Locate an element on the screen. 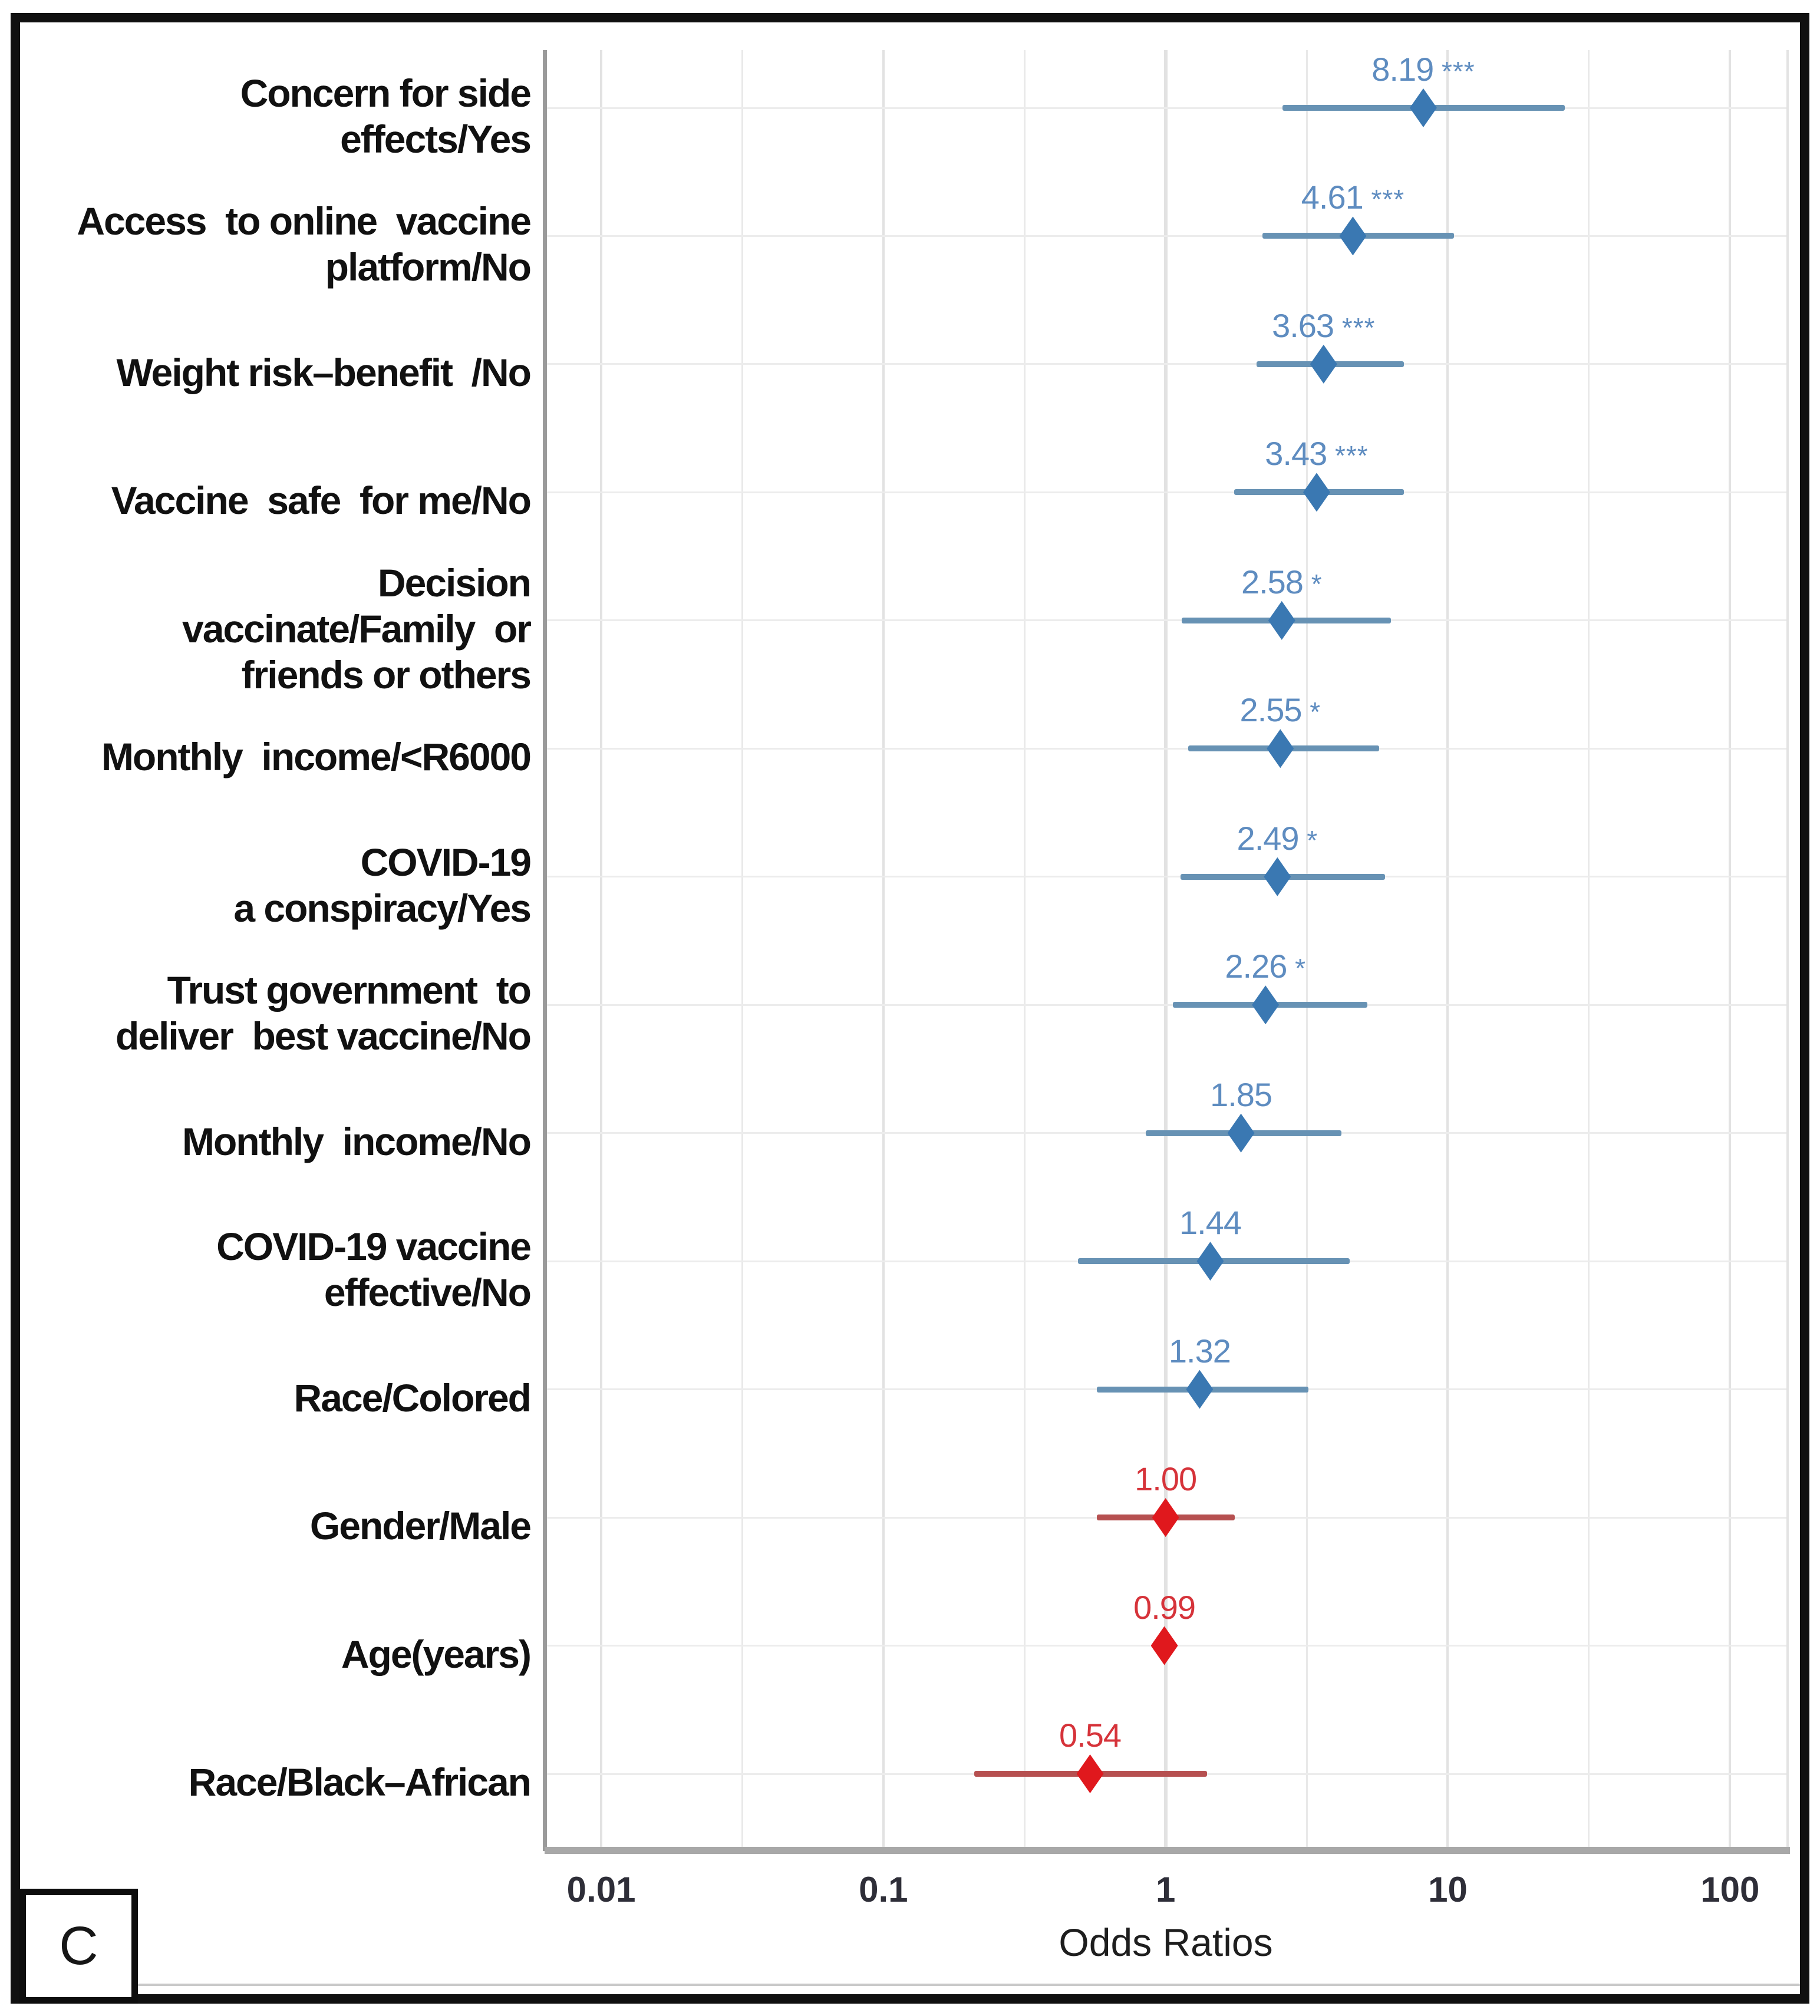 This screenshot has width=1820, height=2016. x-axis-title: Odds Ratios is located at coordinates (1166, 1943).